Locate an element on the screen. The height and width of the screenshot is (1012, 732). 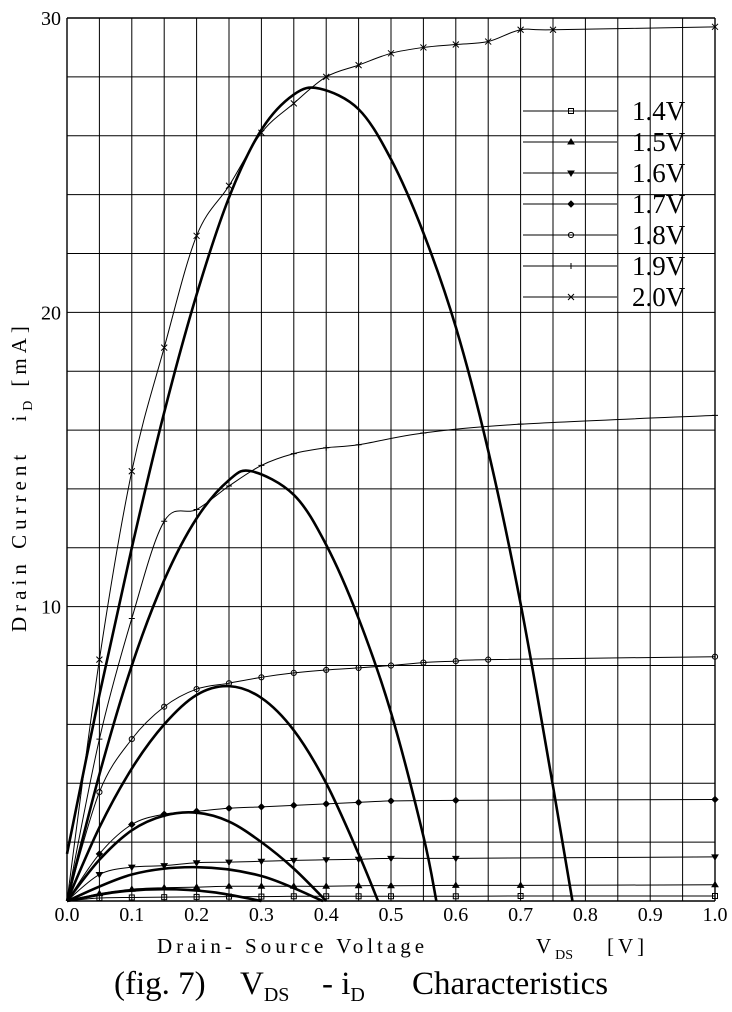
x-axis-subscript: DS is located at coordinates (564, 955).